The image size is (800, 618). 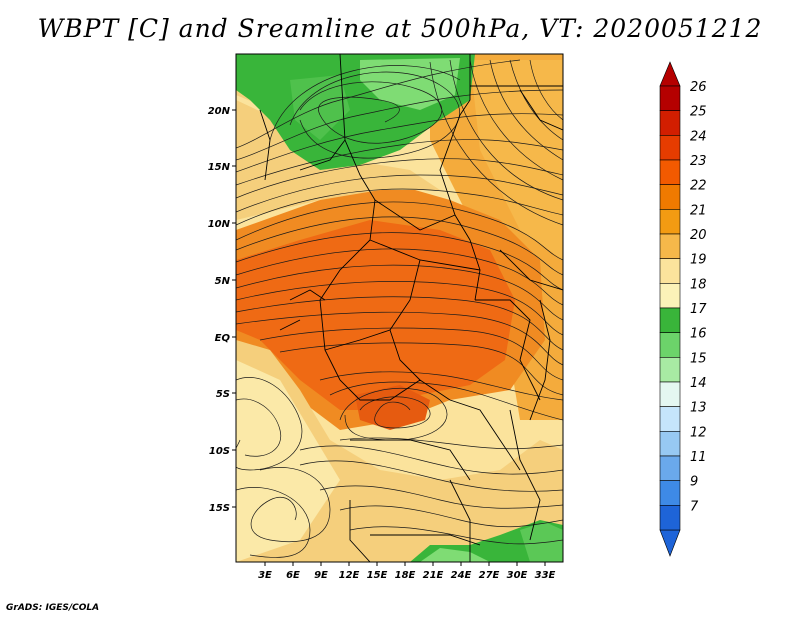 What do you see at coordinates (223, 394) in the screenshot?
I see `lat-label-5s: 5S` at bounding box center [223, 394].